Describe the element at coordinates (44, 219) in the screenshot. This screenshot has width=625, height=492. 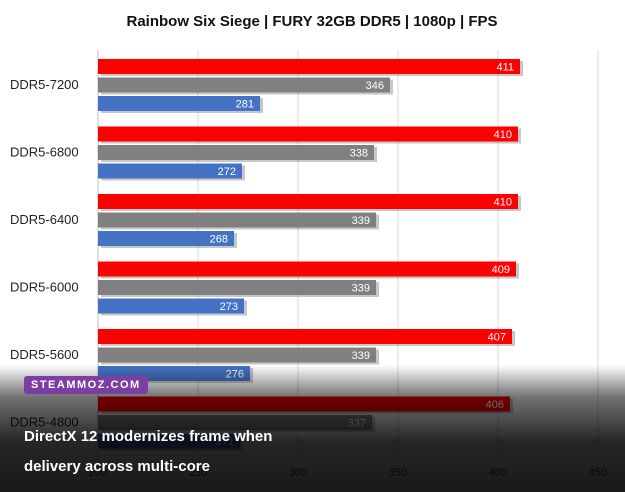
I see `category-label: DDR5-6400` at that location.